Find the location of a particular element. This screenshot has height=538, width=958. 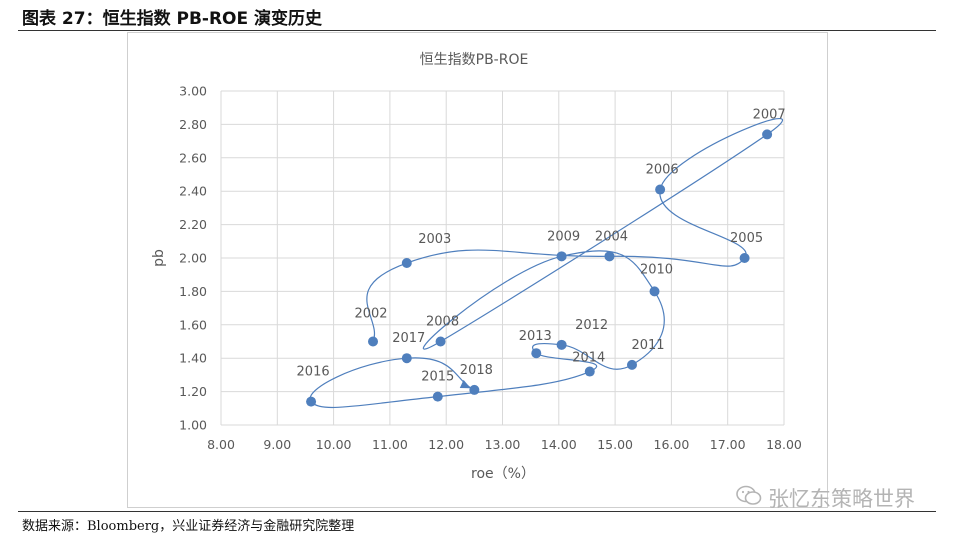

y-tick-label: 1.80 is located at coordinates (193, 291).